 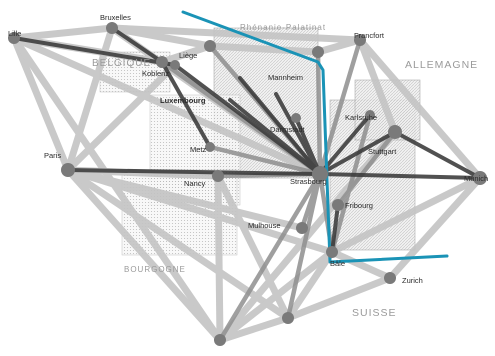 What do you see at coordinates (302, 228) in the screenshot?
I see `node-mulhouse` at bounding box center [302, 228].